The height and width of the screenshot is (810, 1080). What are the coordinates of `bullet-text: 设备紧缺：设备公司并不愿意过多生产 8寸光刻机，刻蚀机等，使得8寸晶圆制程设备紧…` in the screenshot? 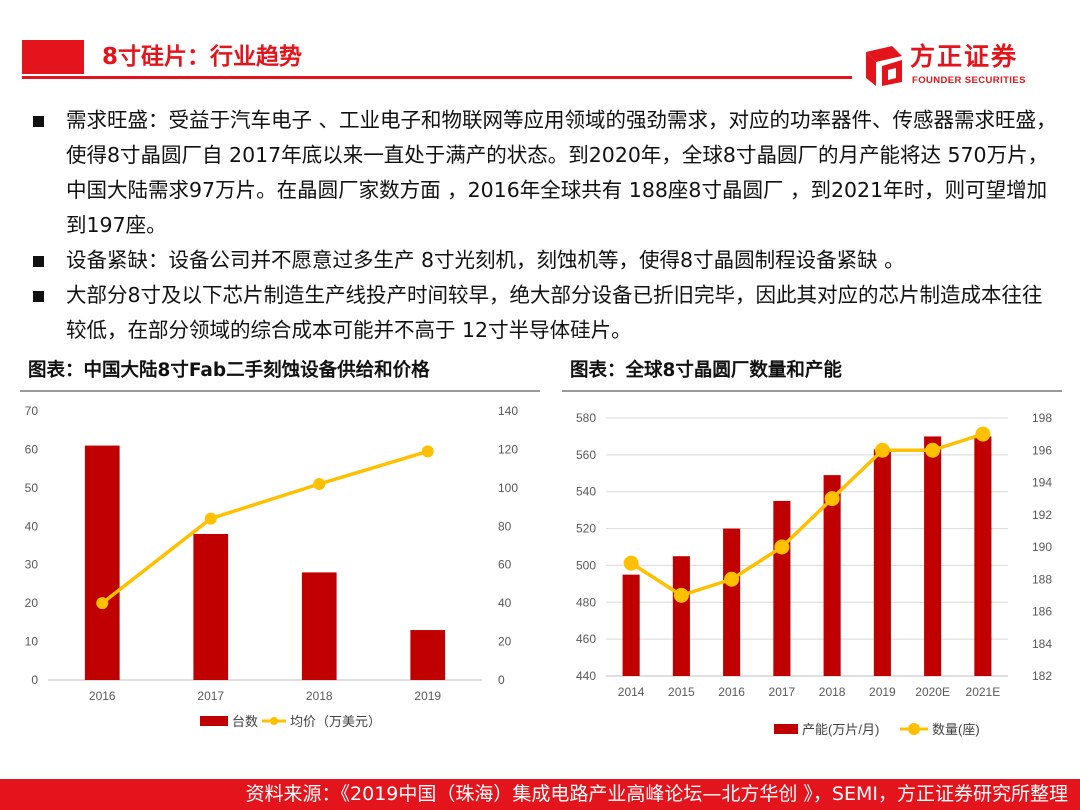 It's located at (485, 260).